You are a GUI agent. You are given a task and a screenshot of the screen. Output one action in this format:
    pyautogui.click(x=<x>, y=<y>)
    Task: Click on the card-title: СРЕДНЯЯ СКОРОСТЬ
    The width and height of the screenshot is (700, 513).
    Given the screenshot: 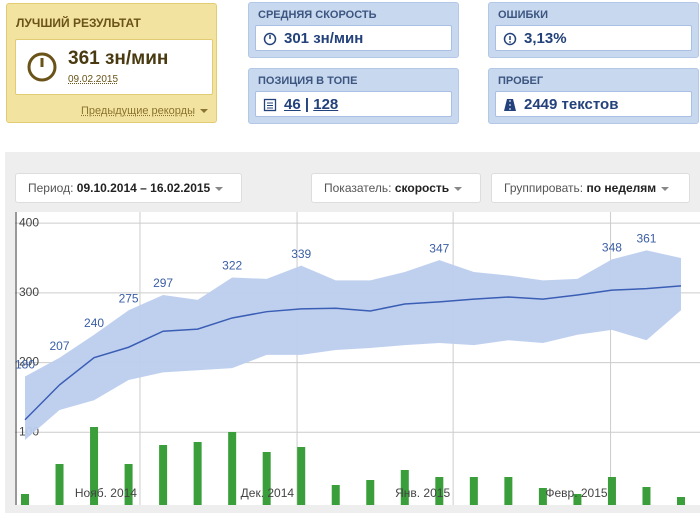 What is the action you would take?
    pyautogui.click(x=317, y=15)
    